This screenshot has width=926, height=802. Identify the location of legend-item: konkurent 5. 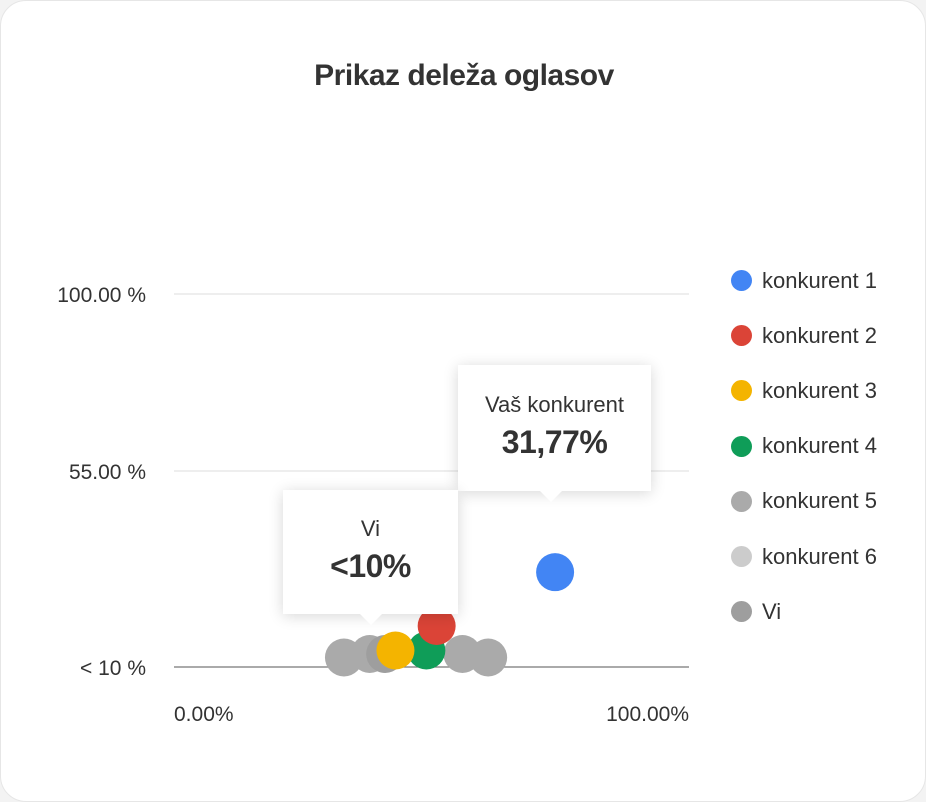
(804, 501).